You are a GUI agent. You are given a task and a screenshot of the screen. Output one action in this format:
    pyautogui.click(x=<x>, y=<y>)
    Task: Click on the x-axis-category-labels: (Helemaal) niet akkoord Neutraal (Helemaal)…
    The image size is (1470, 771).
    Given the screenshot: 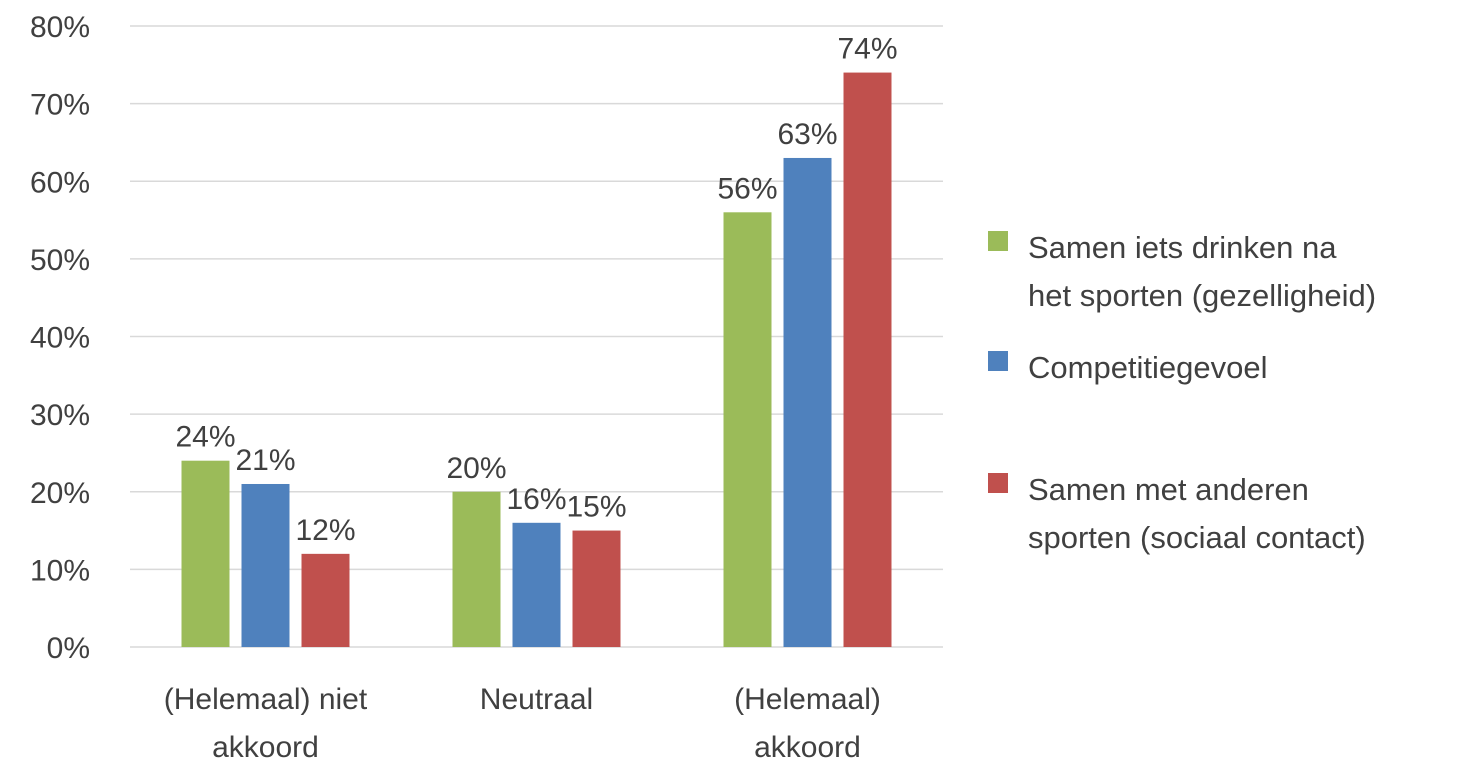 What is the action you would take?
    pyautogui.click(x=522, y=723)
    